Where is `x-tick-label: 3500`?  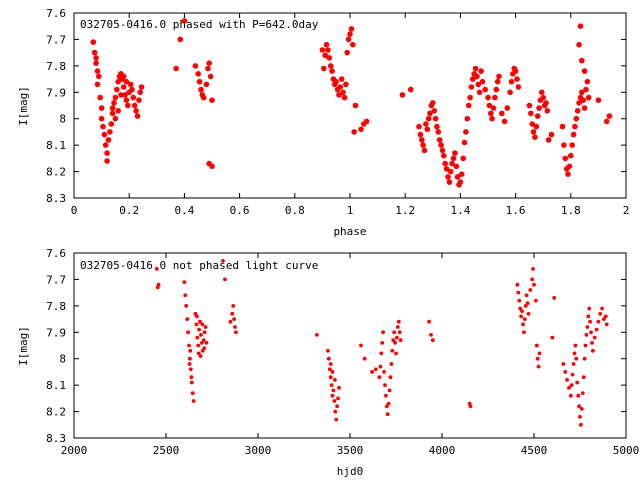 x-tick-label: 3500 is located at coordinates (350, 450).